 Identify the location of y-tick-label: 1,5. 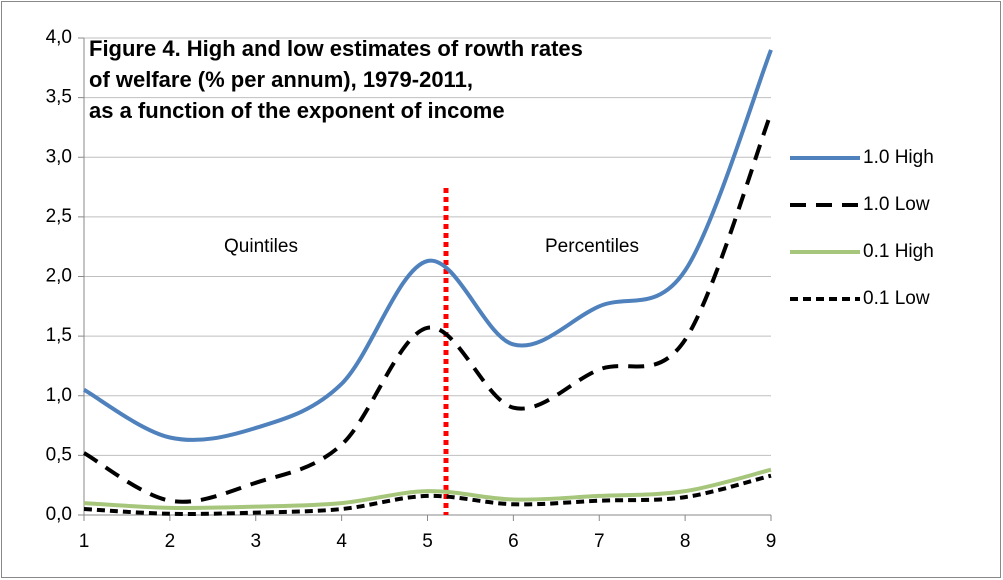
(59, 335).